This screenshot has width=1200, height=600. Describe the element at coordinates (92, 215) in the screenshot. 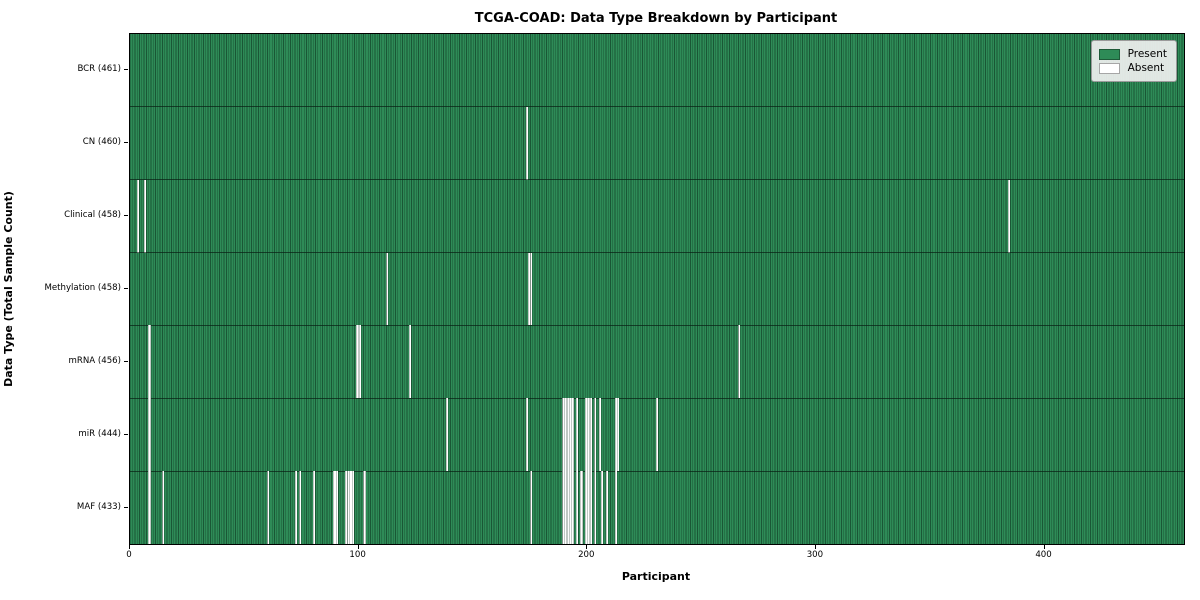

I see `y-tick-label-Clinical: Clinical (458)` at that location.